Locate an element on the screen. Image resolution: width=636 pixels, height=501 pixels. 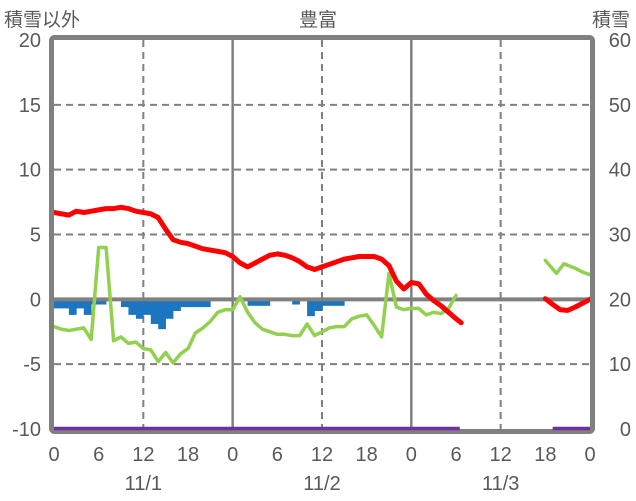
right-axis-tick-label: 0 is located at coordinates (625, 430).